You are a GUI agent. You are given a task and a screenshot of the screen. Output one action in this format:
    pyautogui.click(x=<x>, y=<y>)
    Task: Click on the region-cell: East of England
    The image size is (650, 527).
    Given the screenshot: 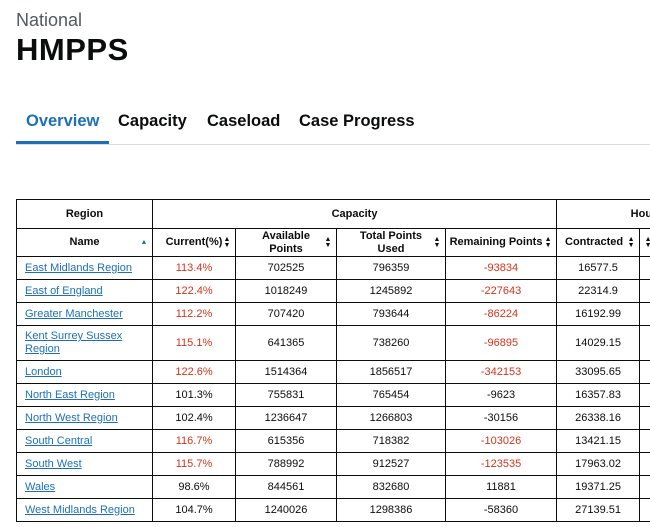 What is the action you would take?
    pyautogui.click(x=84, y=291)
    